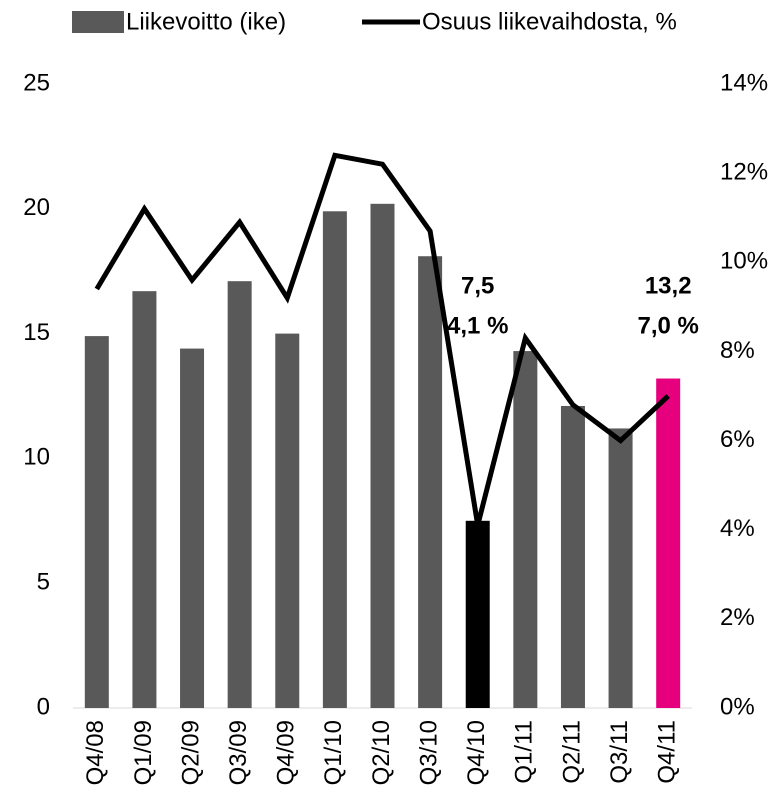 This screenshot has width=782, height=810. I want to click on x-tick-label: Q3/09, so click(238, 752).